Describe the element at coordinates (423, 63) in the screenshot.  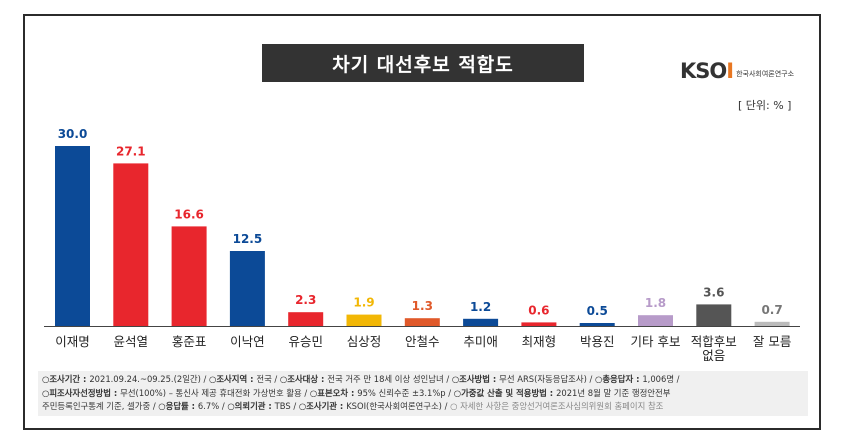
I see `chart-title: 차기 대선후보 적합도` at that location.